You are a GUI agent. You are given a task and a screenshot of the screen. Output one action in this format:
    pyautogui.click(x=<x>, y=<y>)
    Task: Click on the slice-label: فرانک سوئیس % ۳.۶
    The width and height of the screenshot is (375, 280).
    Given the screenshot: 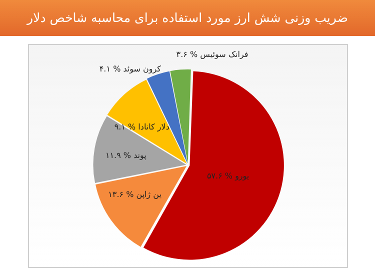 What is the action you would take?
    pyautogui.click(x=212, y=54)
    